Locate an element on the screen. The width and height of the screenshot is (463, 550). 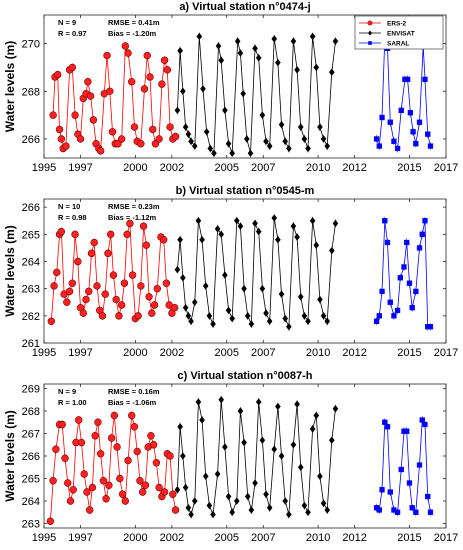
stat-rmse: RMSE = 0.41m is located at coordinates (134, 22).